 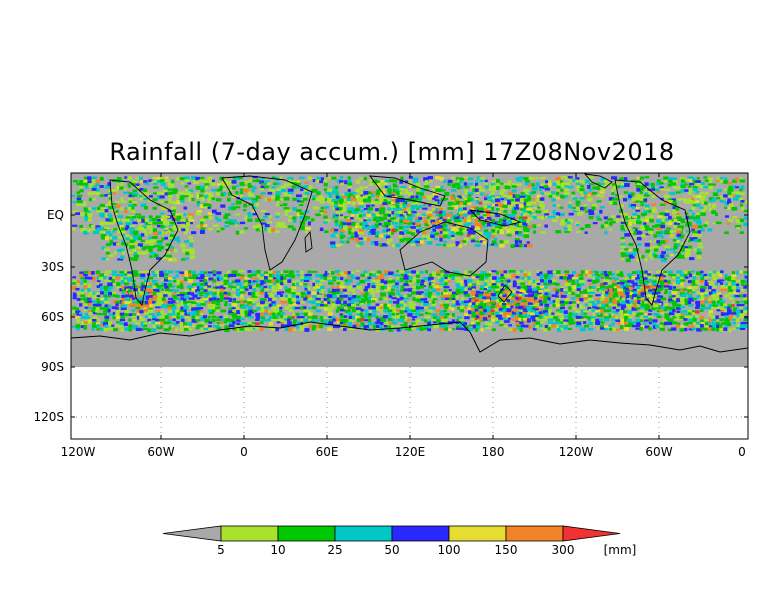 What do you see at coordinates (742, 452) in the screenshot?
I see `lon-label-0-2: 0` at bounding box center [742, 452].